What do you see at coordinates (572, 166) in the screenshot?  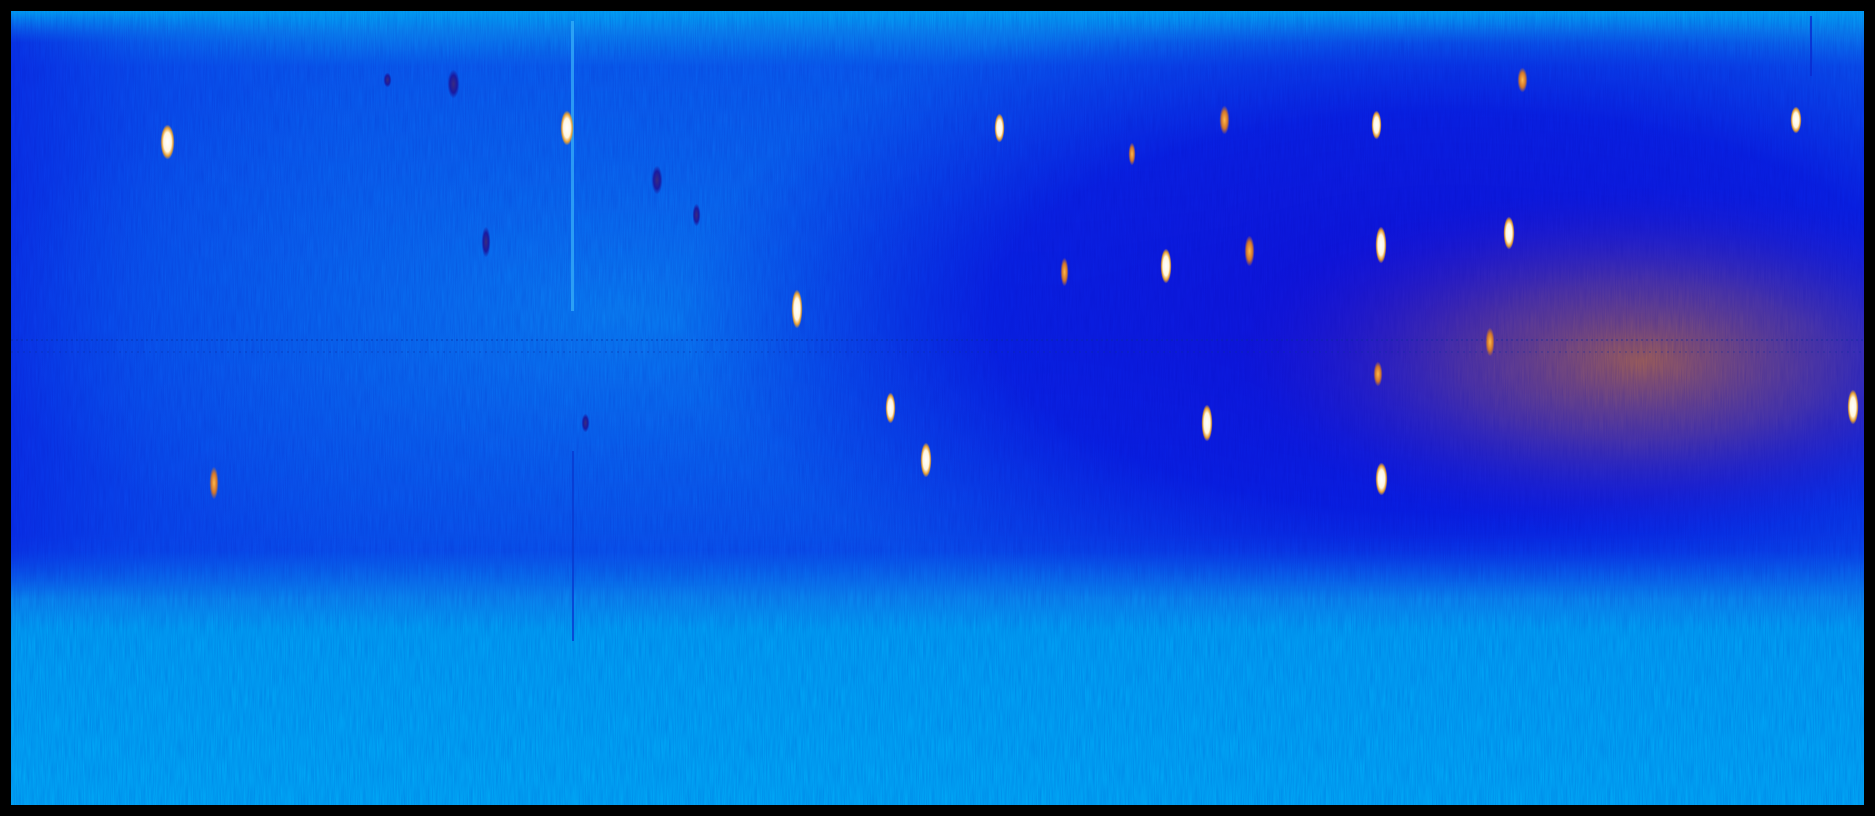 I see `column-artifact-light` at bounding box center [572, 166].